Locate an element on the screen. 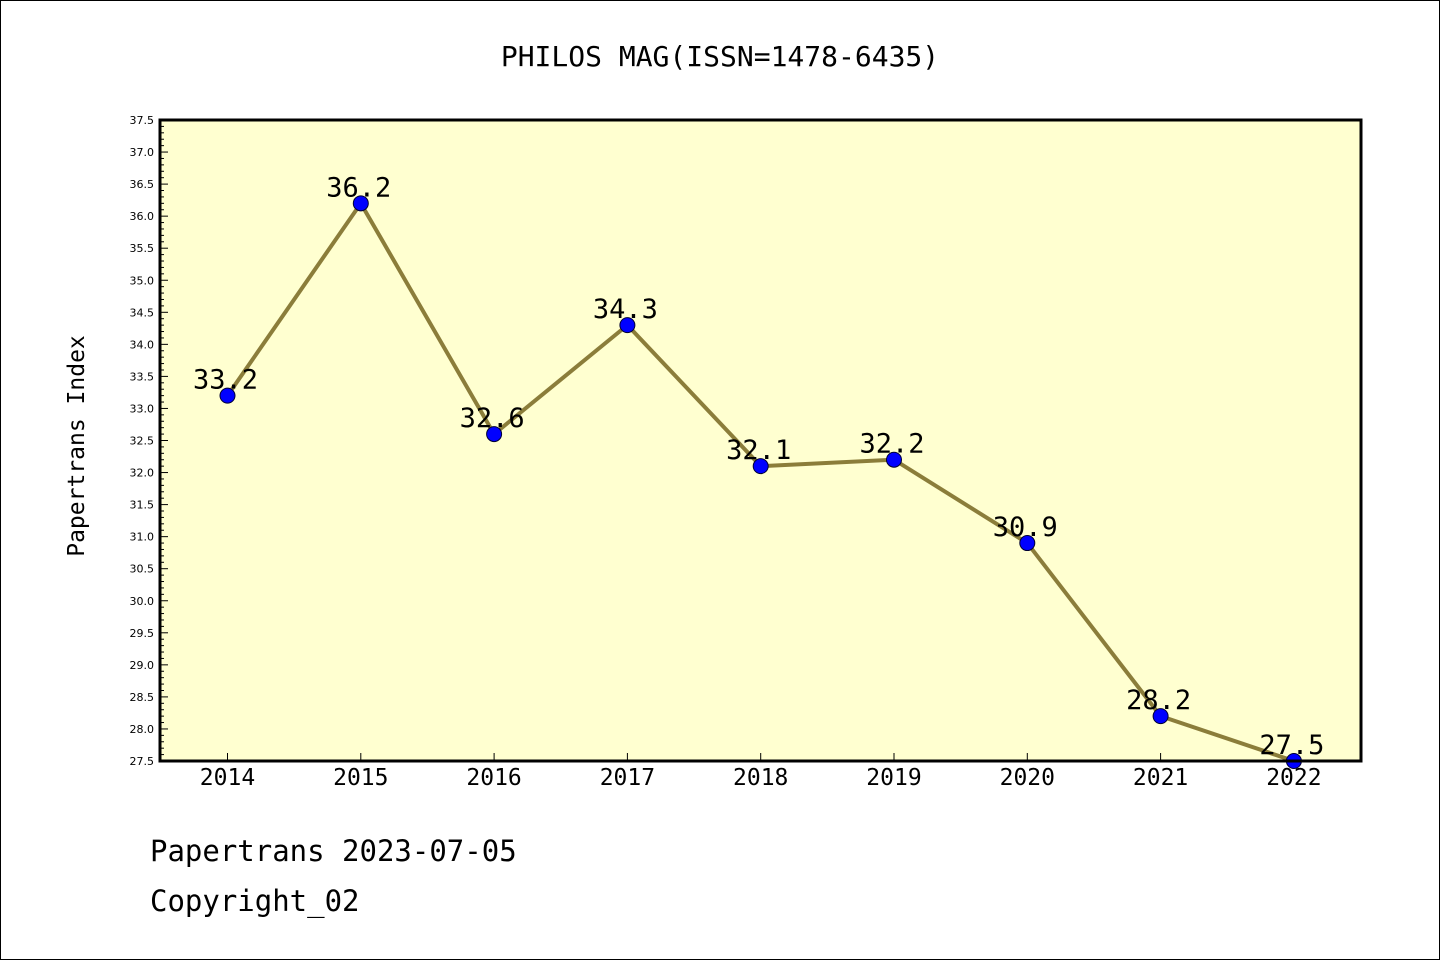  y-tick-label: 36.5 is located at coordinates (142, 184).